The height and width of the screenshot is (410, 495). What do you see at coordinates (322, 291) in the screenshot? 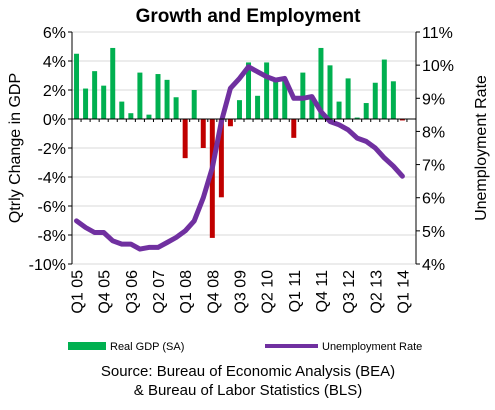
I see `x-tick-label-9: Q4 11` at bounding box center [322, 291].